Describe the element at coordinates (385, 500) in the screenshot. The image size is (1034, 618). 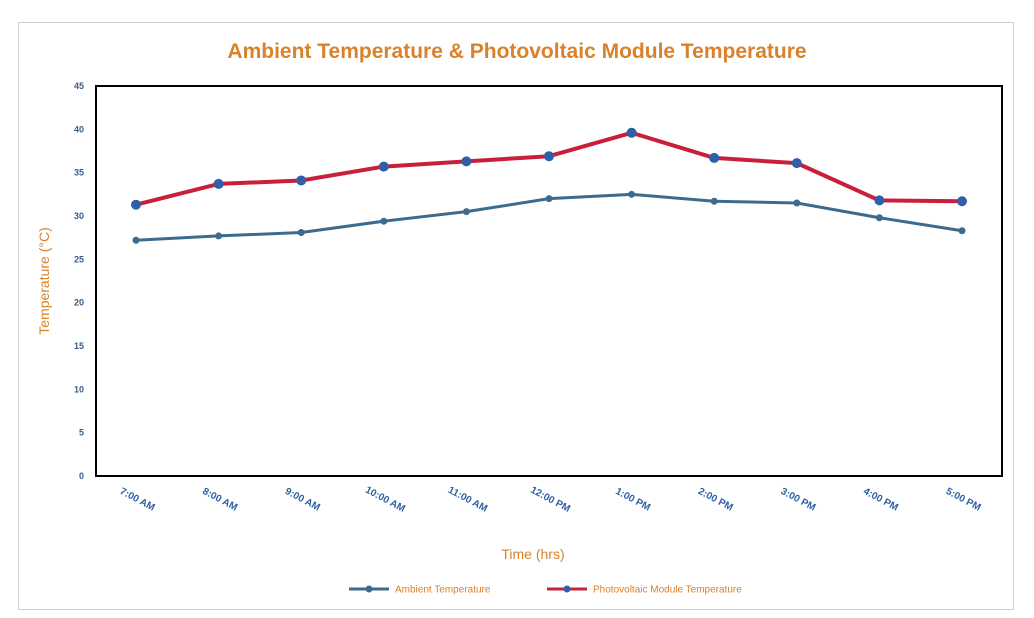
I see `x-tick-label: 10:00 AM` at that location.